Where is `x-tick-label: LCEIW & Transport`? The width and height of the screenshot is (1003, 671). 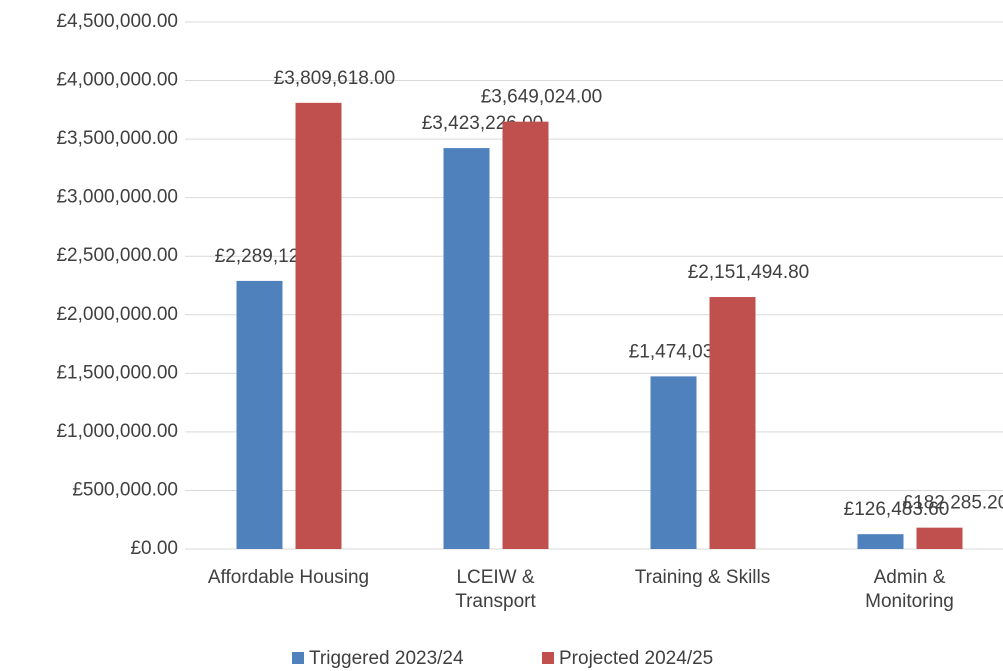 x-tick-label: LCEIW & Transport is located at coordinates (495, 589).